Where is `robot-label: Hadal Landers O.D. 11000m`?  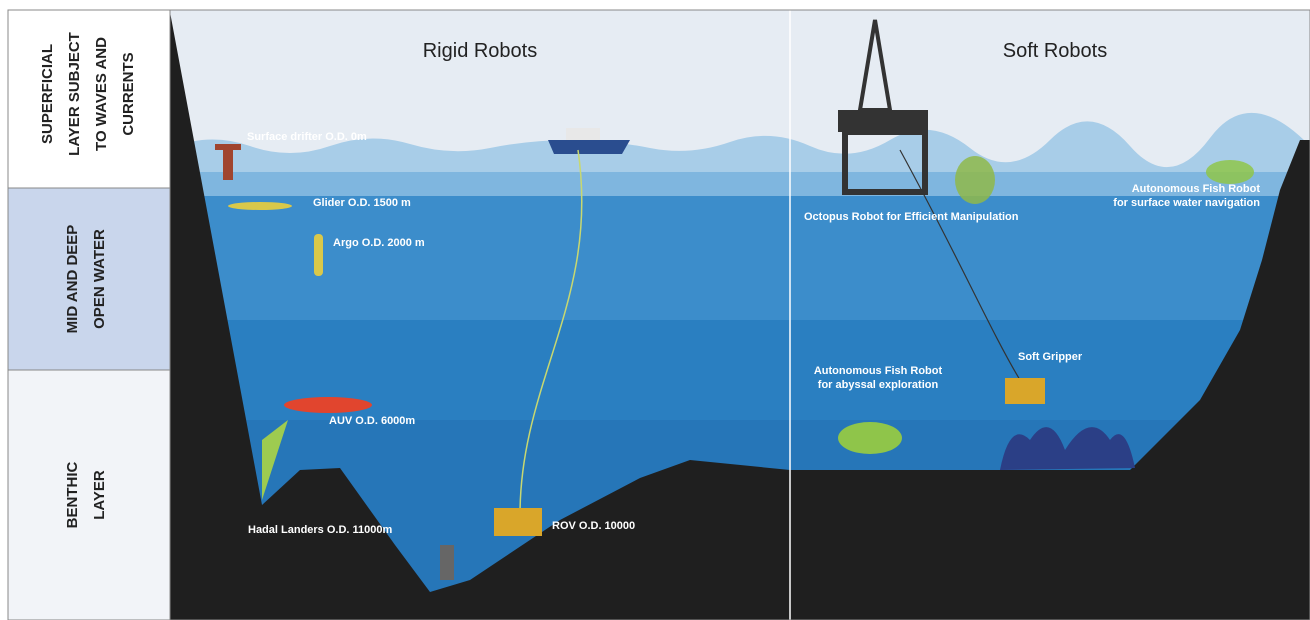
robot-label: Hadal Landers O.D. 11000m is located at coordinates (320, 530).